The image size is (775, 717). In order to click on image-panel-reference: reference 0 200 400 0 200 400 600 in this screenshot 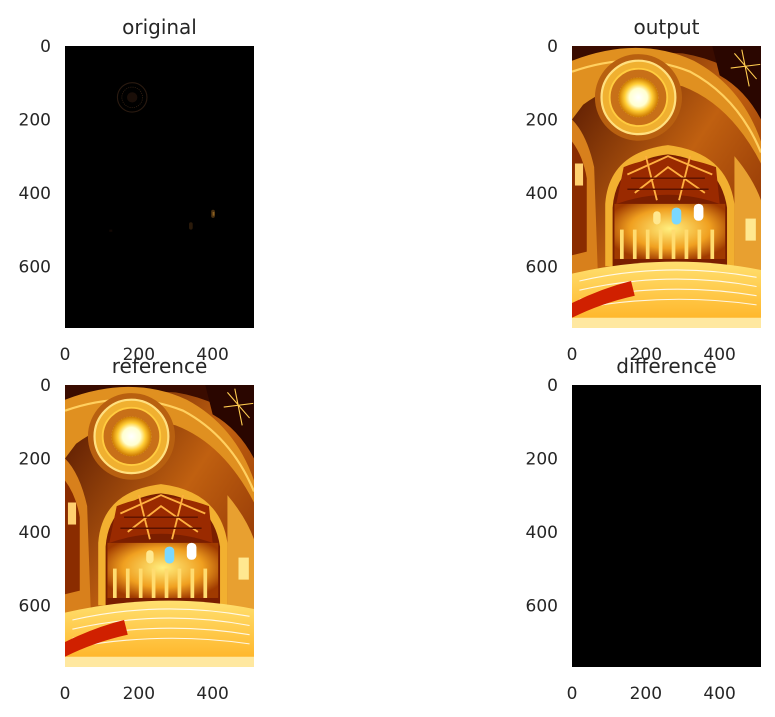, I will do `click(136, 529)`.